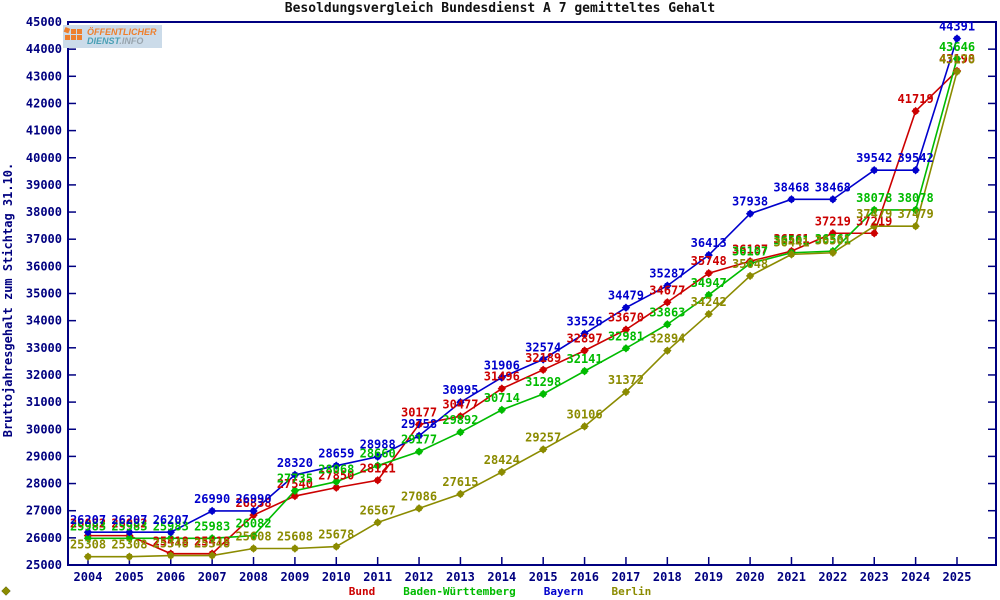 The width and height of the screenshot is (1000, 600). I want to click on data-point-label: 26838, so click(253, 503).